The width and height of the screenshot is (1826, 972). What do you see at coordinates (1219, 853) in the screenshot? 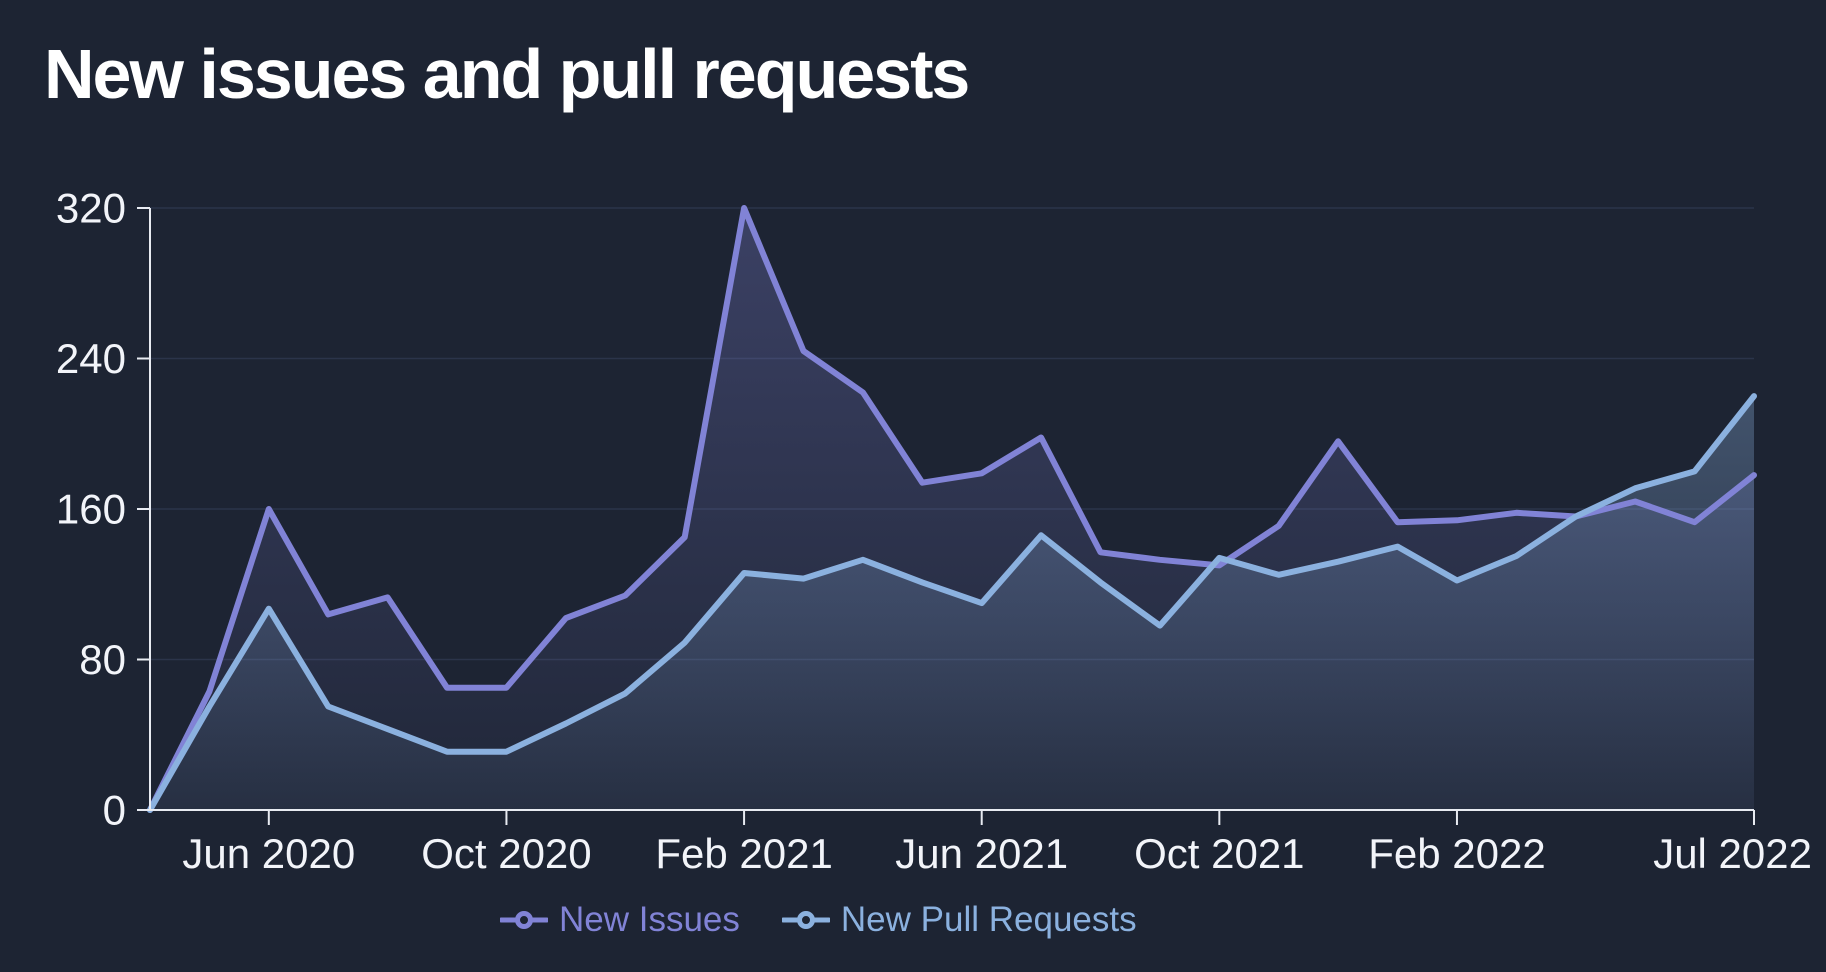
I see `x-tick-label: Oct 2021` at bounding box center [1219, 853].